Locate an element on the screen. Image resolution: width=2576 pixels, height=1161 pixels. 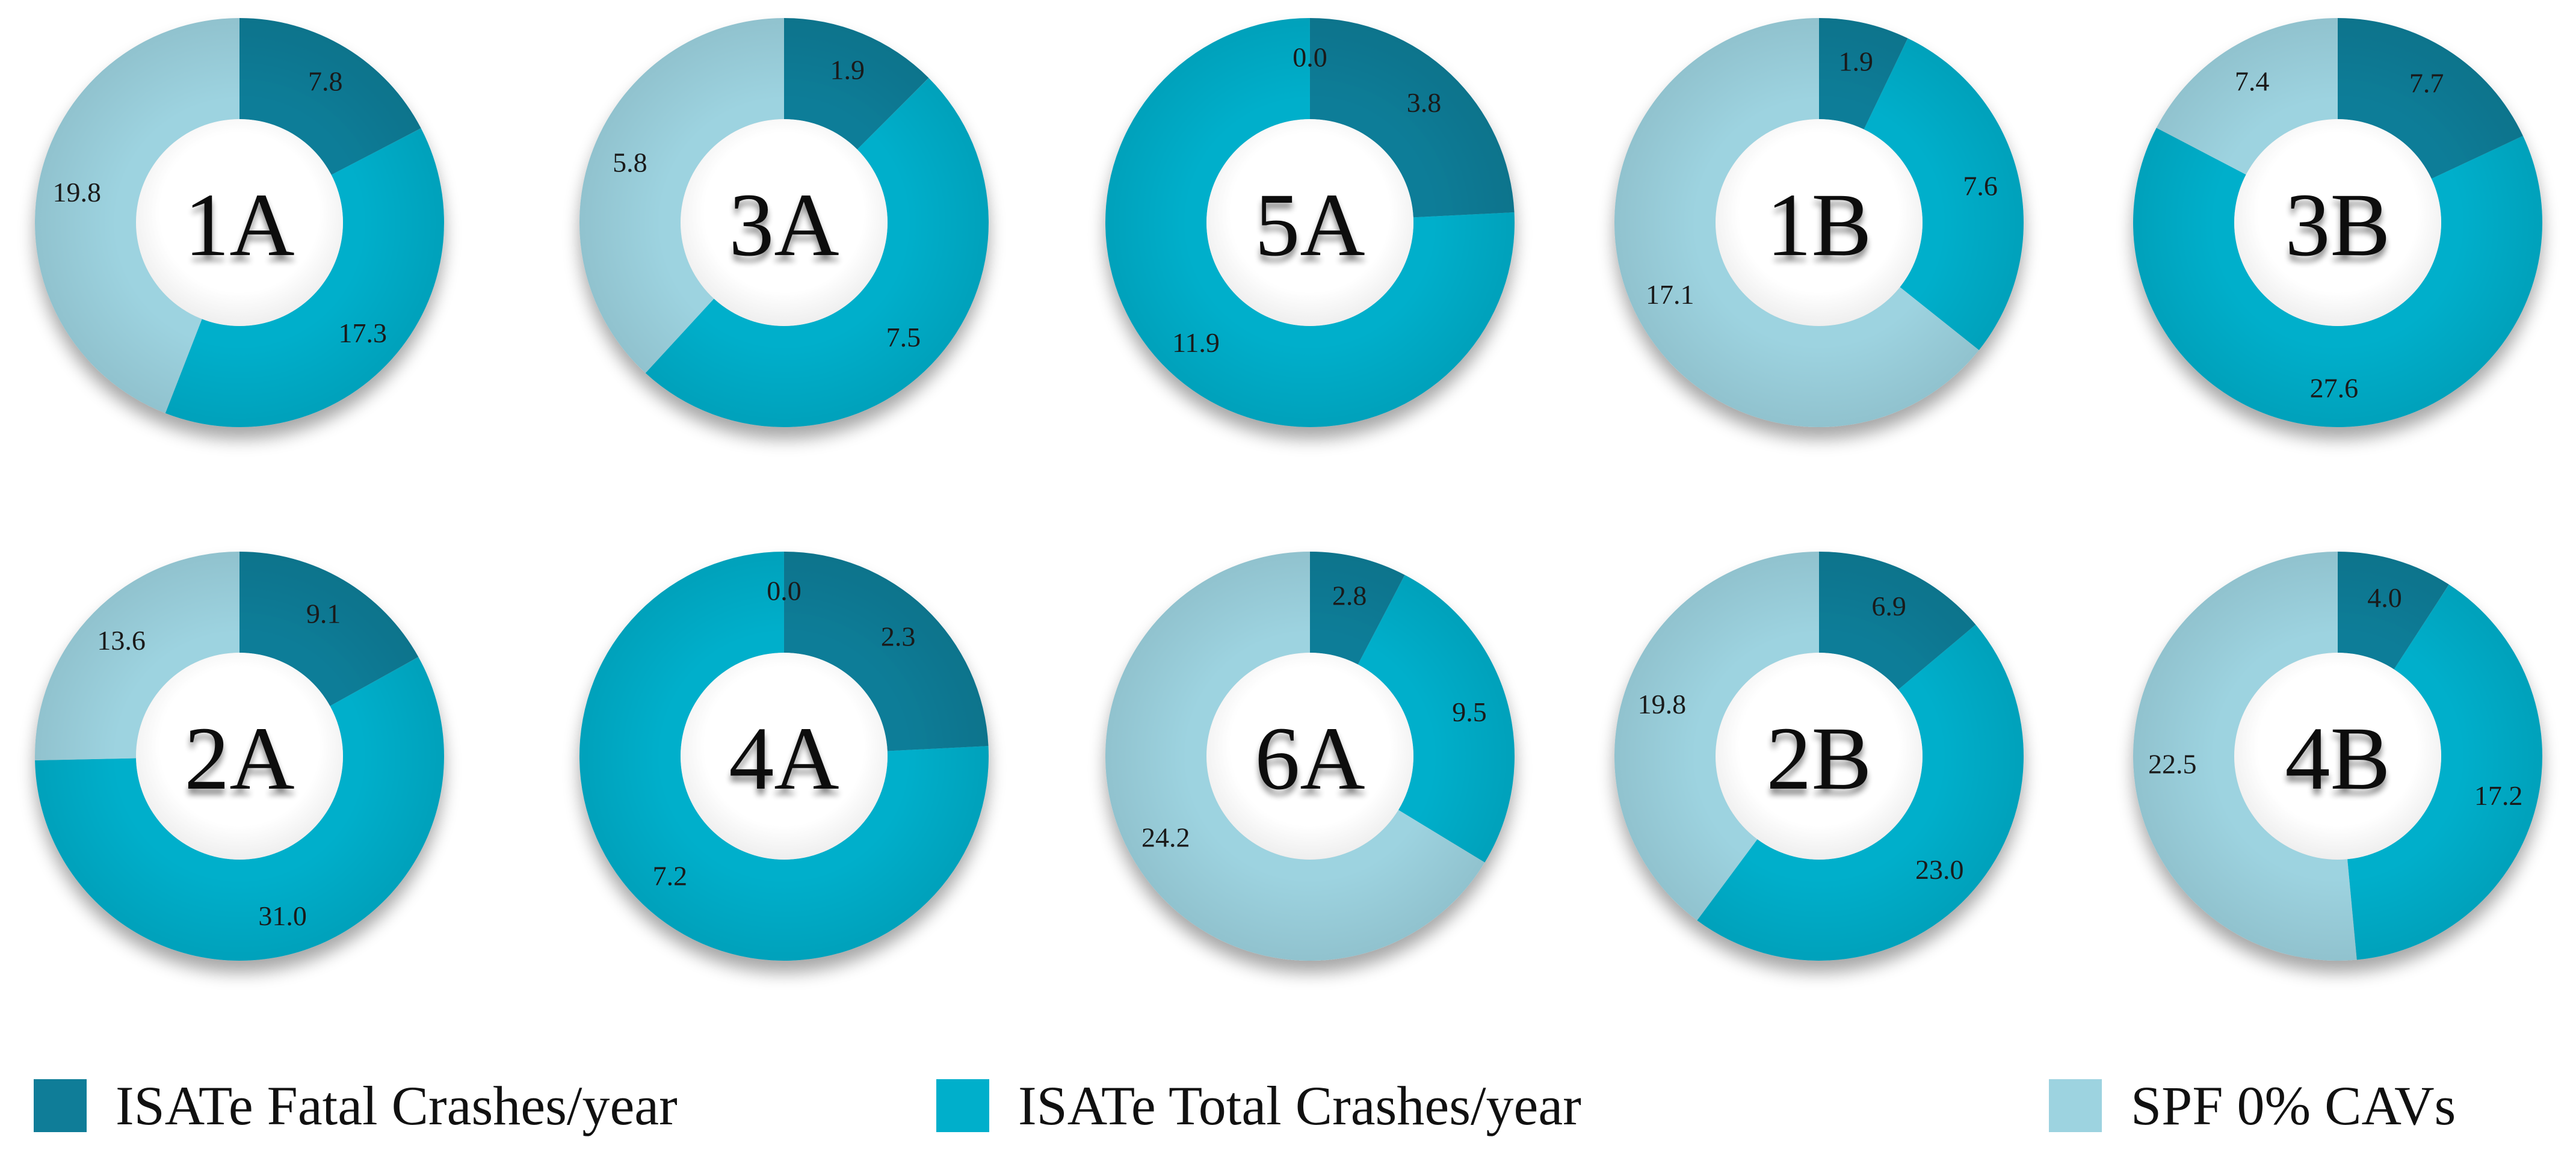
value-label-1B-spf: 17.1 is located at coordinates (1670, 294).